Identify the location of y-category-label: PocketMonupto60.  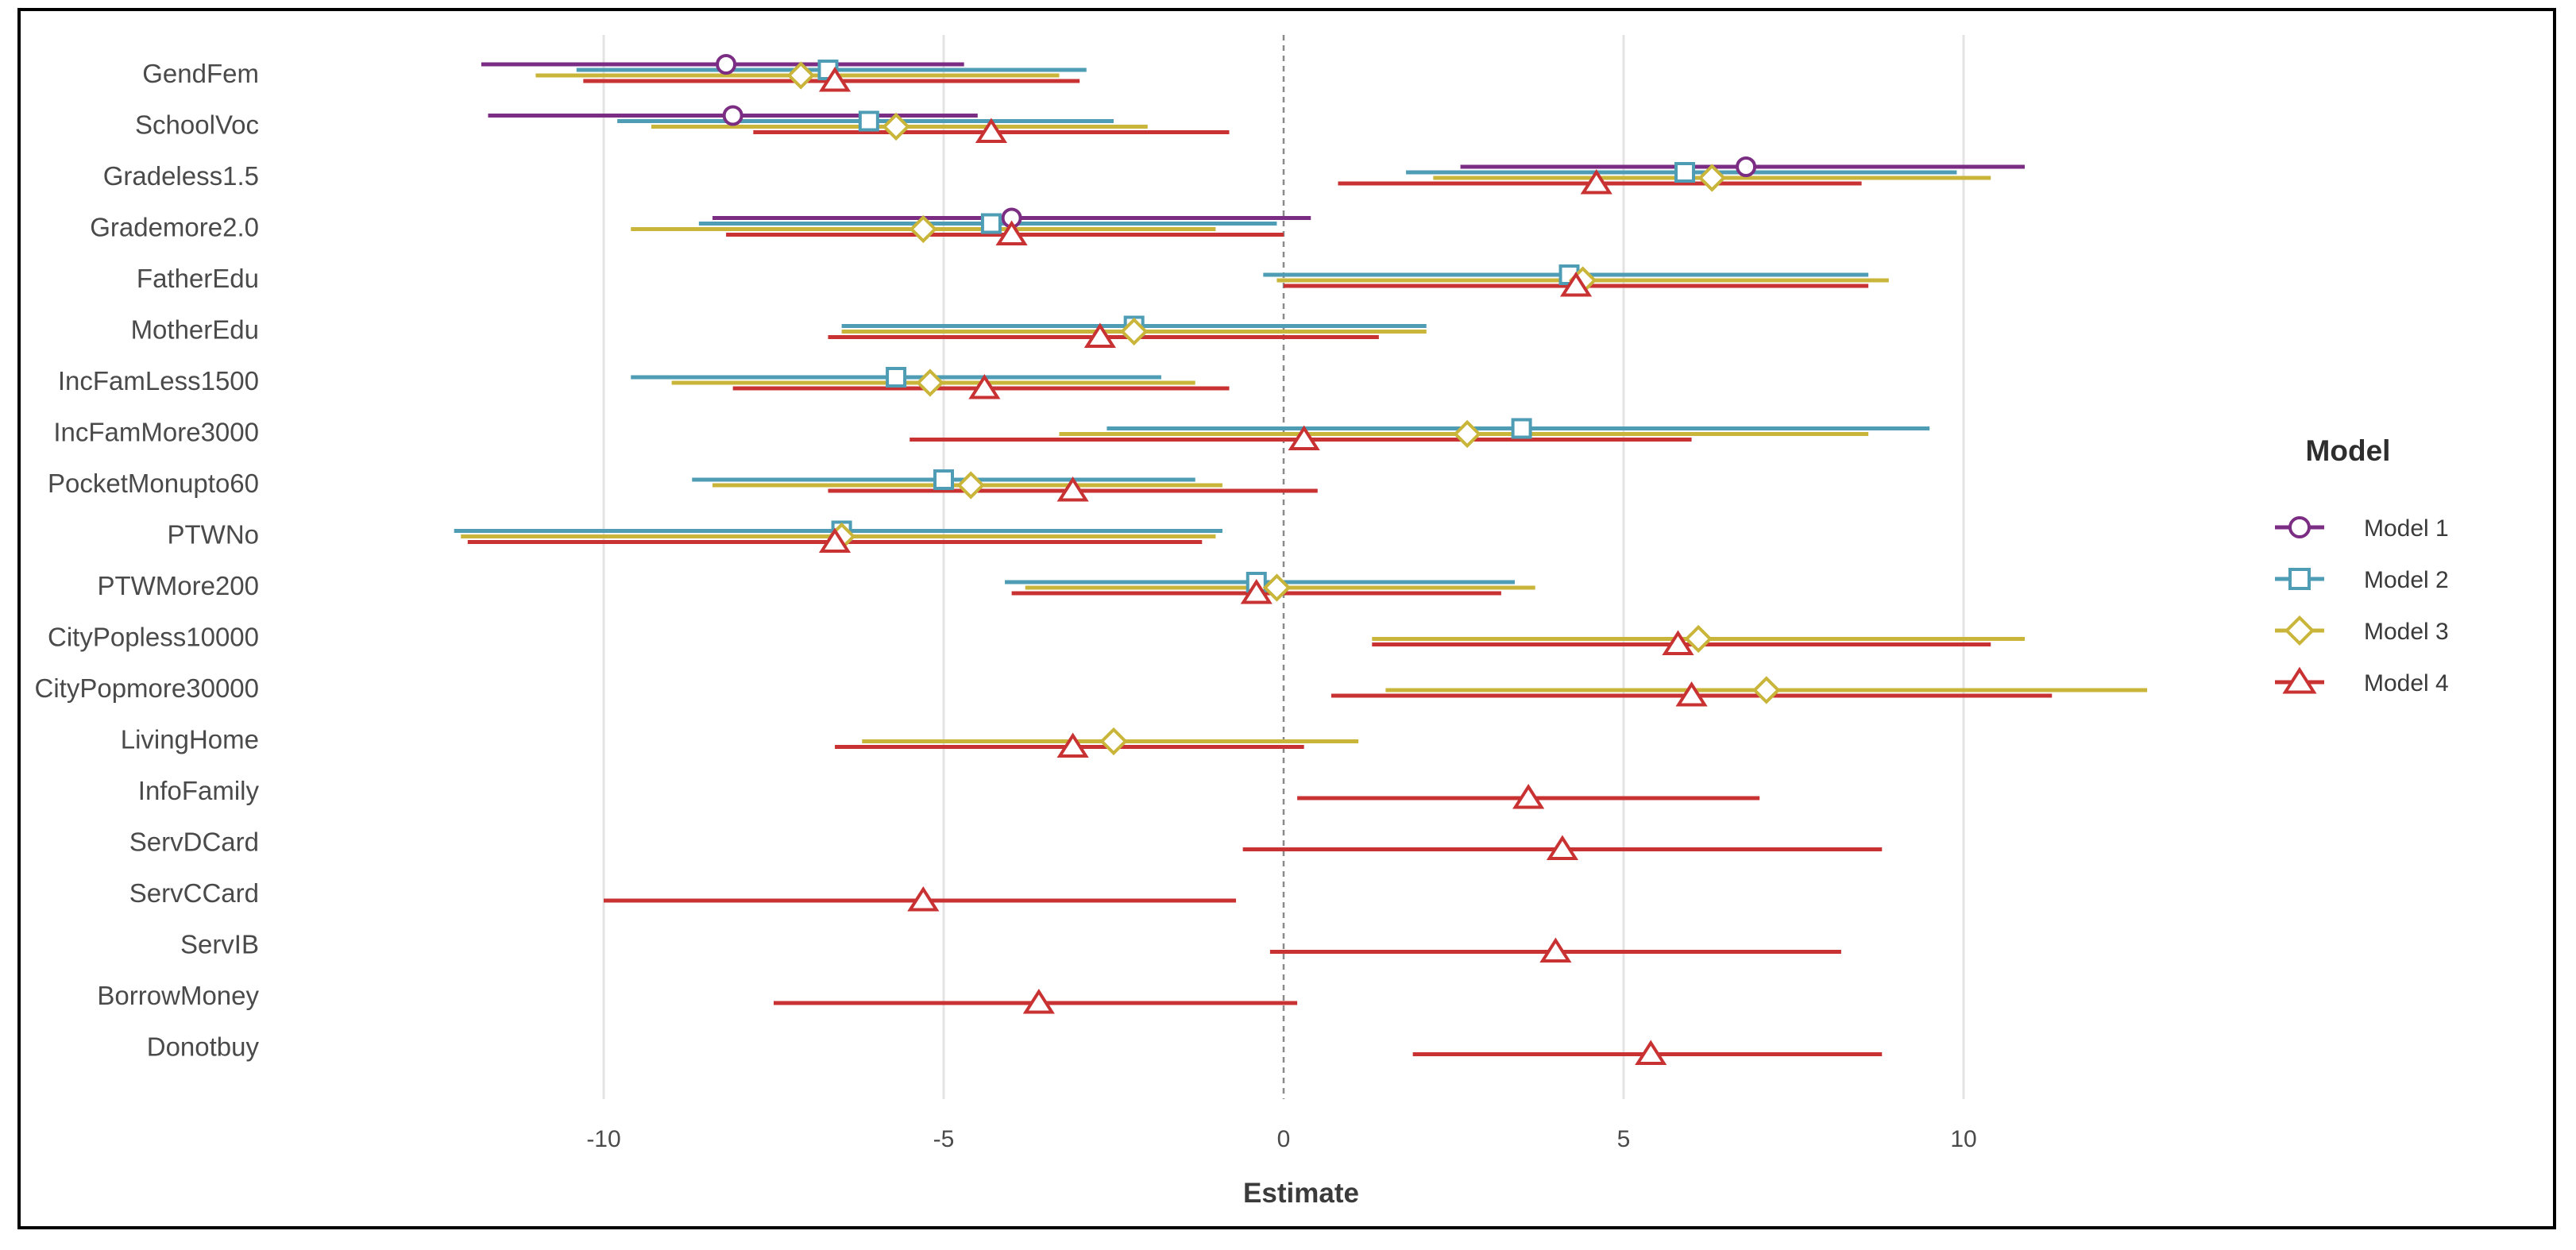
(153, 483).